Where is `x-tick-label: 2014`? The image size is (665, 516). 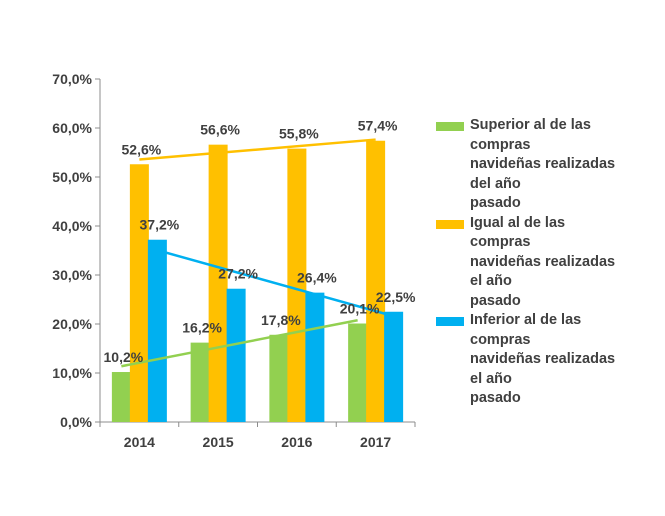 x-tick-label: 2014 is located at coordinates (139, 442).